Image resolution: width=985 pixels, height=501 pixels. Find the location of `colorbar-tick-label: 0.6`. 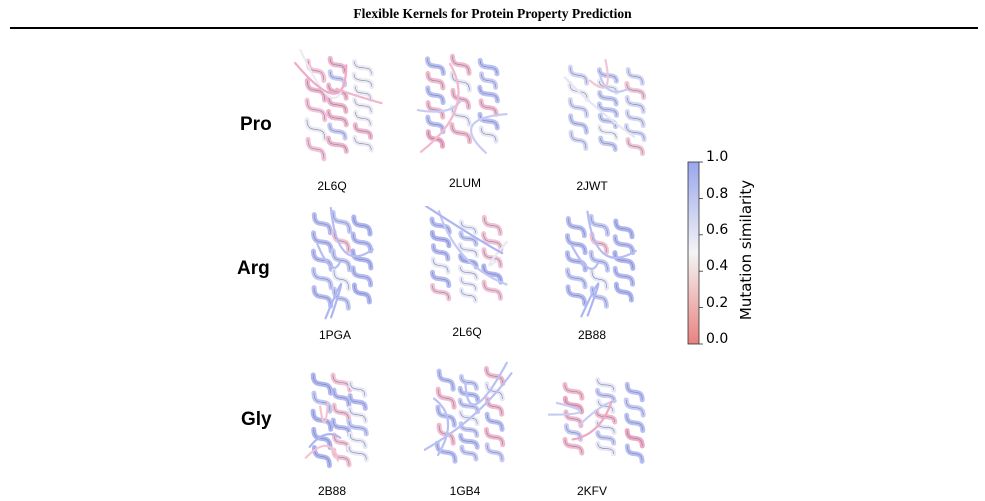

colorbar-tick-label: 0.6 is located at coordinates (717, 230).